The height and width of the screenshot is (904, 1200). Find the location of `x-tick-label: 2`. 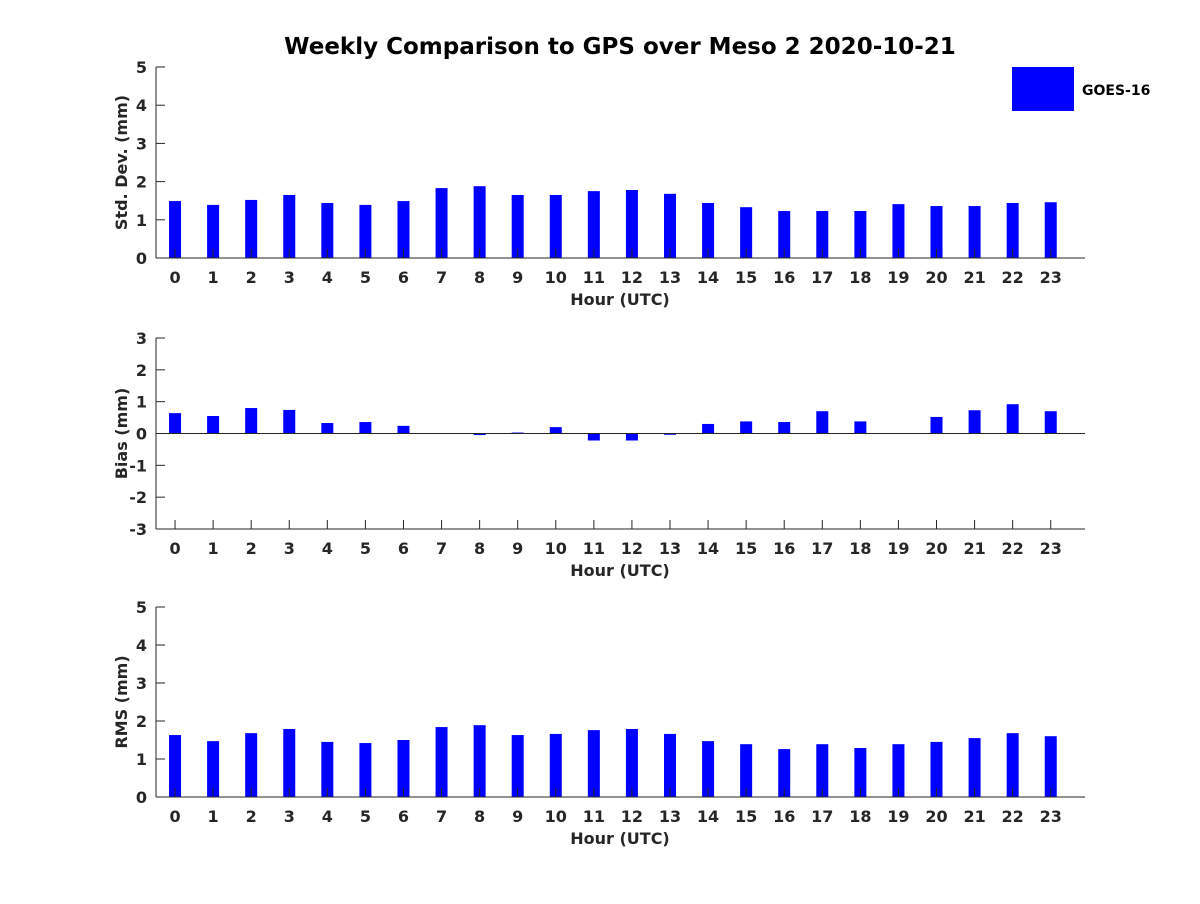

x-tick-label: 2 is located at coordinates (251, 548).